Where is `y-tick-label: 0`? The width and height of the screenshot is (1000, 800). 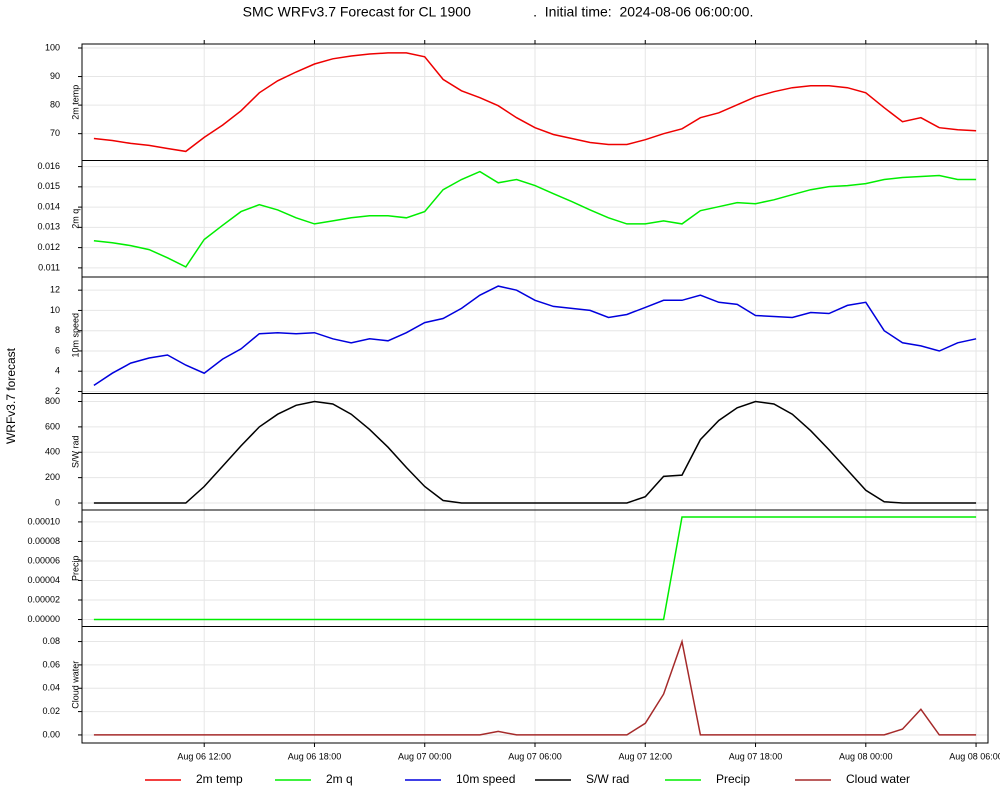
y-tick-label: 0 is located at coordinates (57, 502).